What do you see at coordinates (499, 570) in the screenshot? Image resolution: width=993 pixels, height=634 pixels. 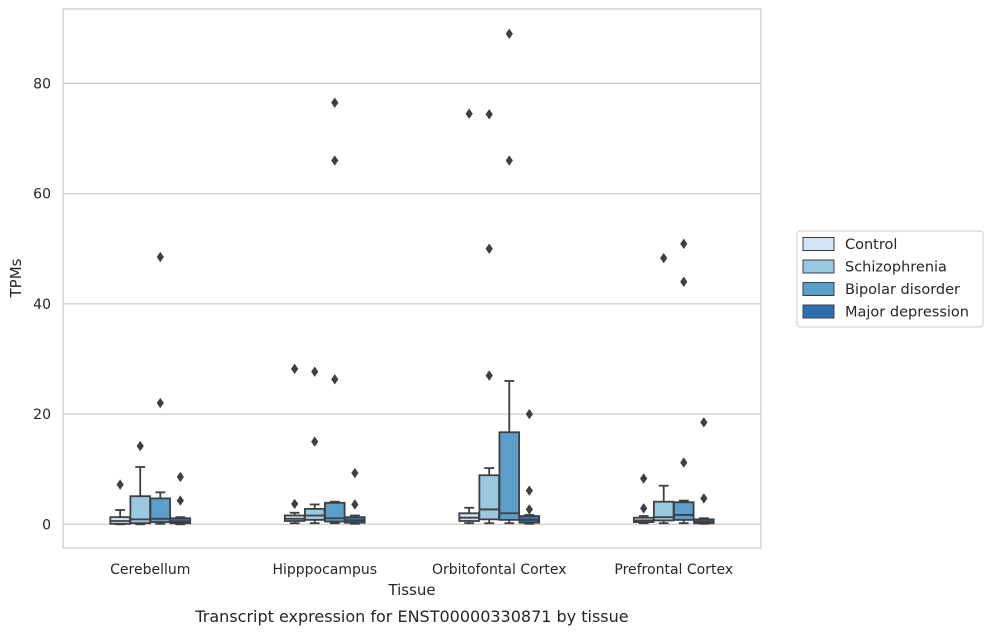 I see `x-tick-label: Orbitofontal Cortex` at bounding box center [499, 570].